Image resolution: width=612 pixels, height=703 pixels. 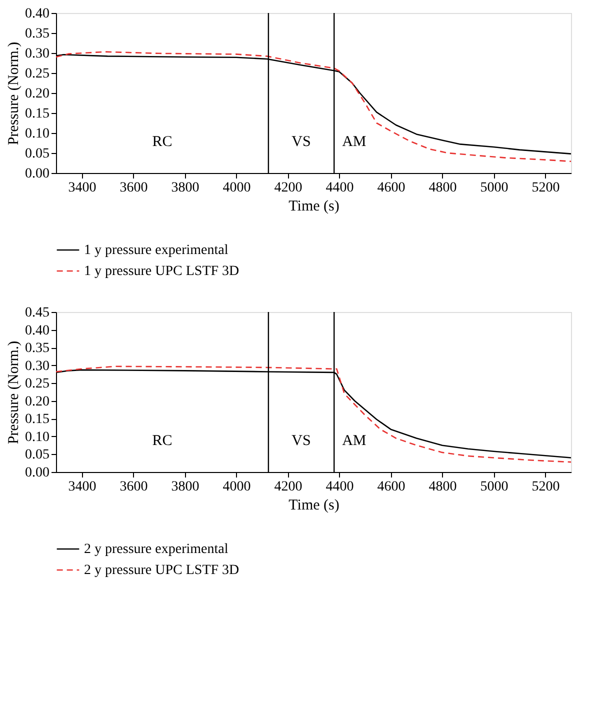 What do you see at coordinates (156, 250) in the screenshot?
I see `legend-label: 1 y pressure experimental` at bounding box center [156, 250].